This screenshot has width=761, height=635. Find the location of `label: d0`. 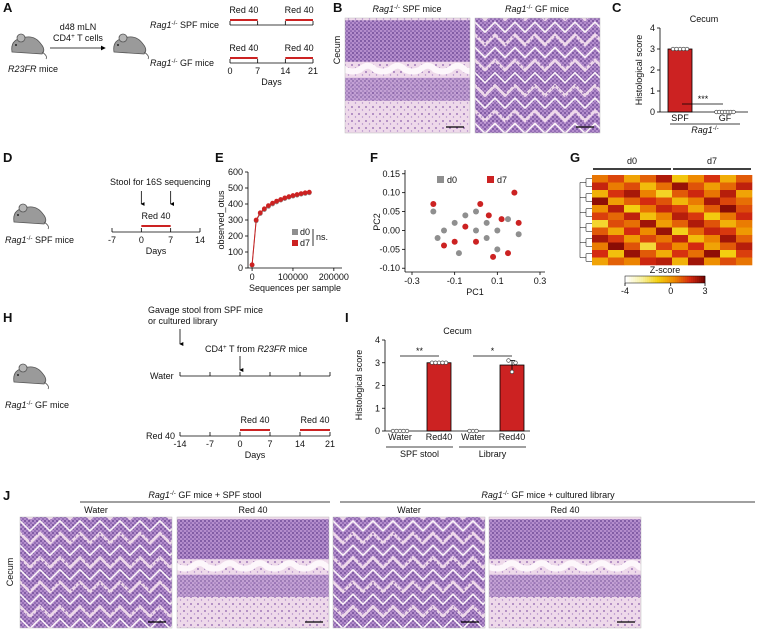

label: d0 is located at coordinates (632, 161).